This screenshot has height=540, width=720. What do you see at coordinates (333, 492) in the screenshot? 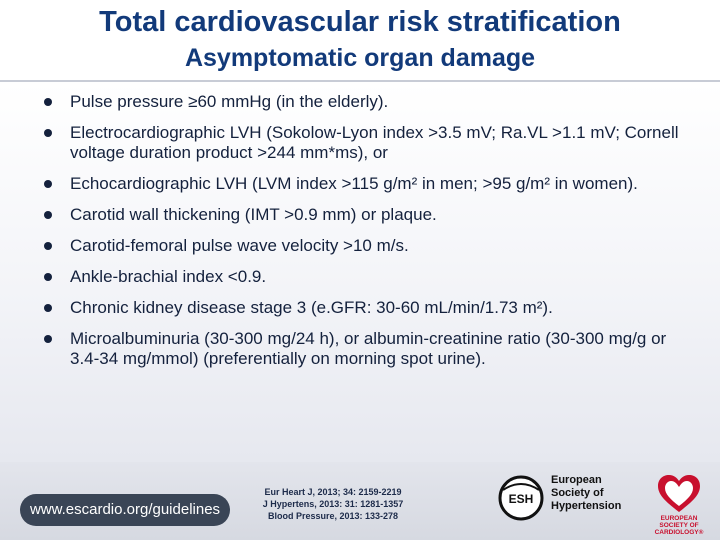
I see `reference-line: Eur Heart J, 2013; 34: 2159-2219` at bounding box center [333, 492].